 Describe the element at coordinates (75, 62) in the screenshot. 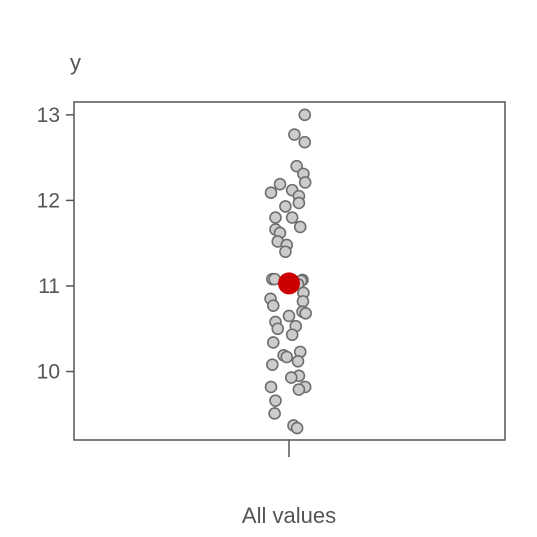

I see `y-axis-title: y` at that location.